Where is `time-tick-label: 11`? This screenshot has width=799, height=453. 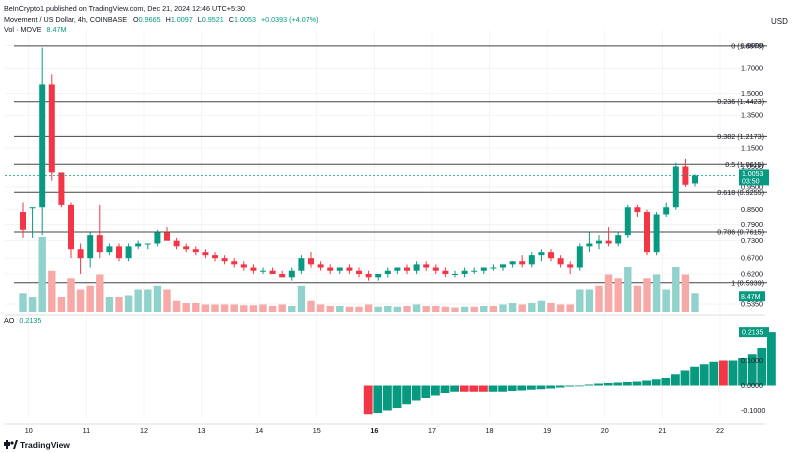 time-tick-label: 11 is located at coordinates (86, 430).